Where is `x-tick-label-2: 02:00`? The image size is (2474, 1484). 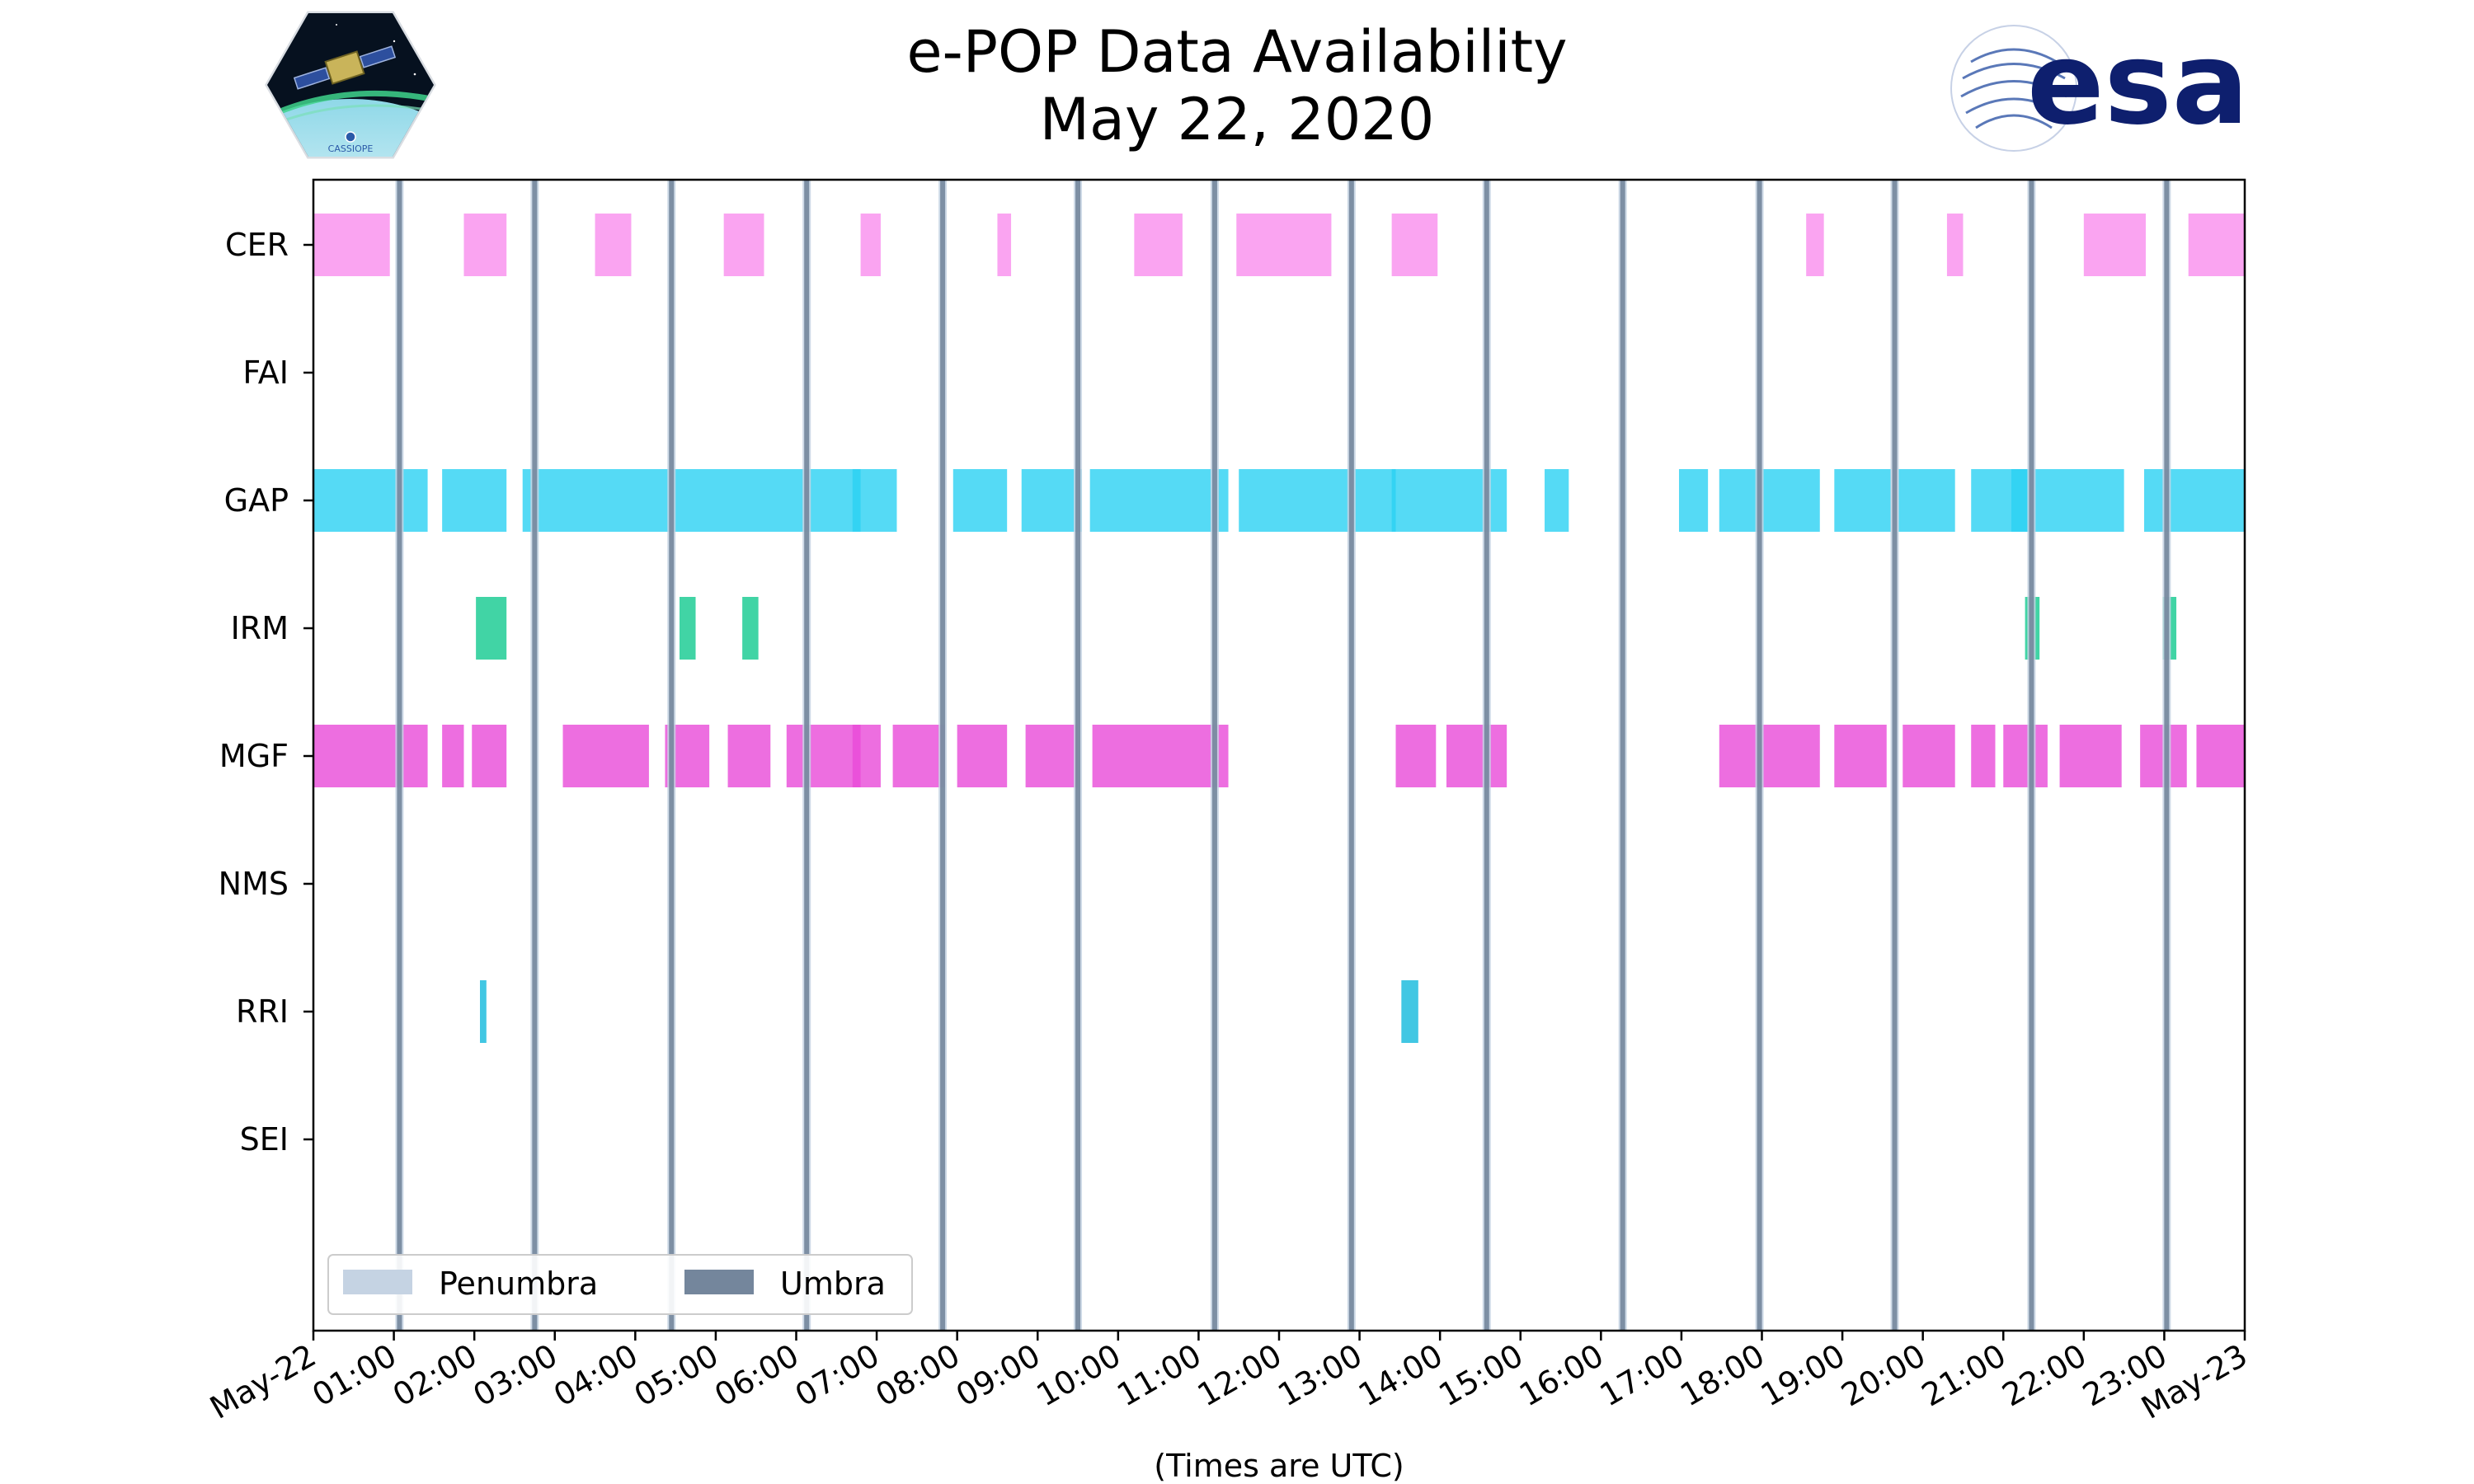
x-tick-label-2: 02:00 is located at coordinates (435, 1375).